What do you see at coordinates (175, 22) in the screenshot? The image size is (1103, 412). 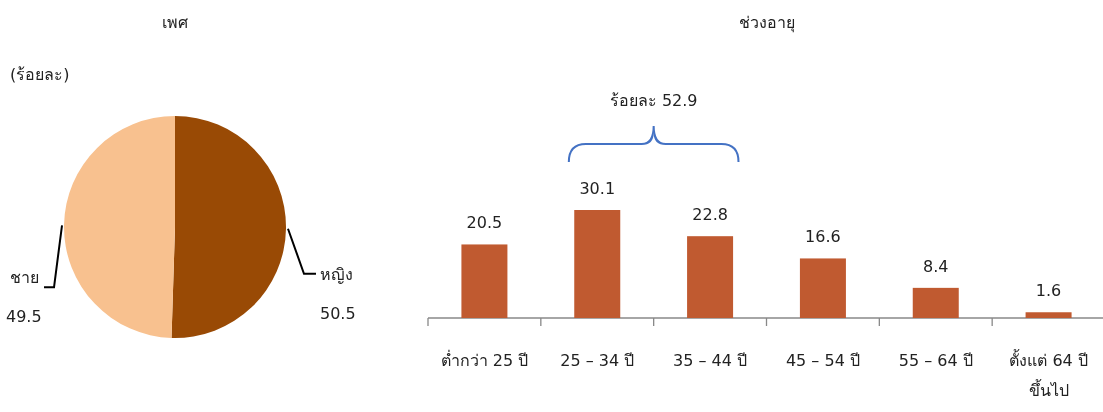 I see `chart-title: เพศ` at bounding box center [175, 22].